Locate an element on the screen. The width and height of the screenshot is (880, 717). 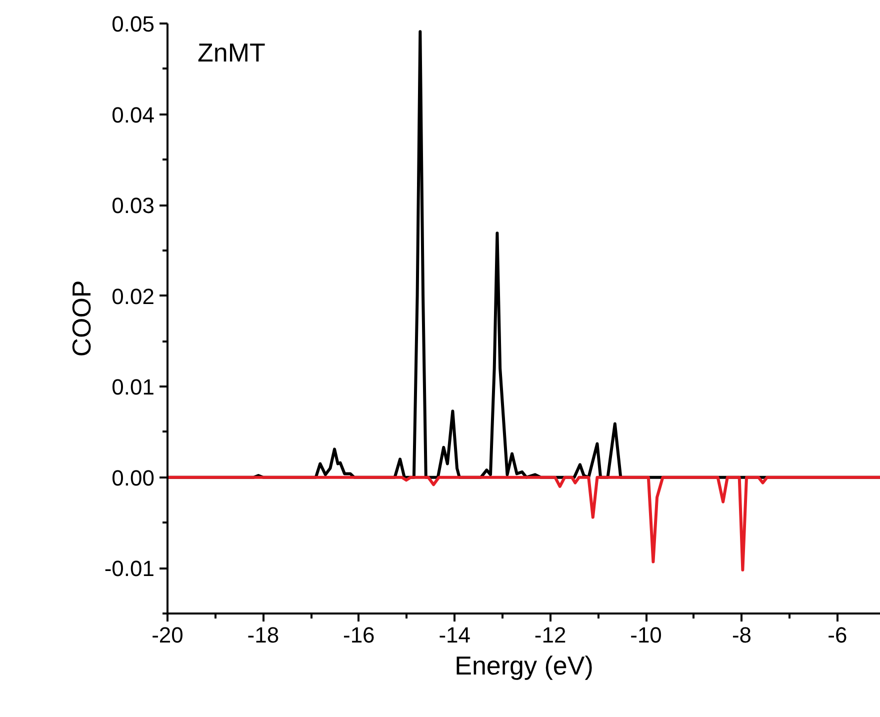
y-tick-label: 0.01 is located at coordinates (133, 387).